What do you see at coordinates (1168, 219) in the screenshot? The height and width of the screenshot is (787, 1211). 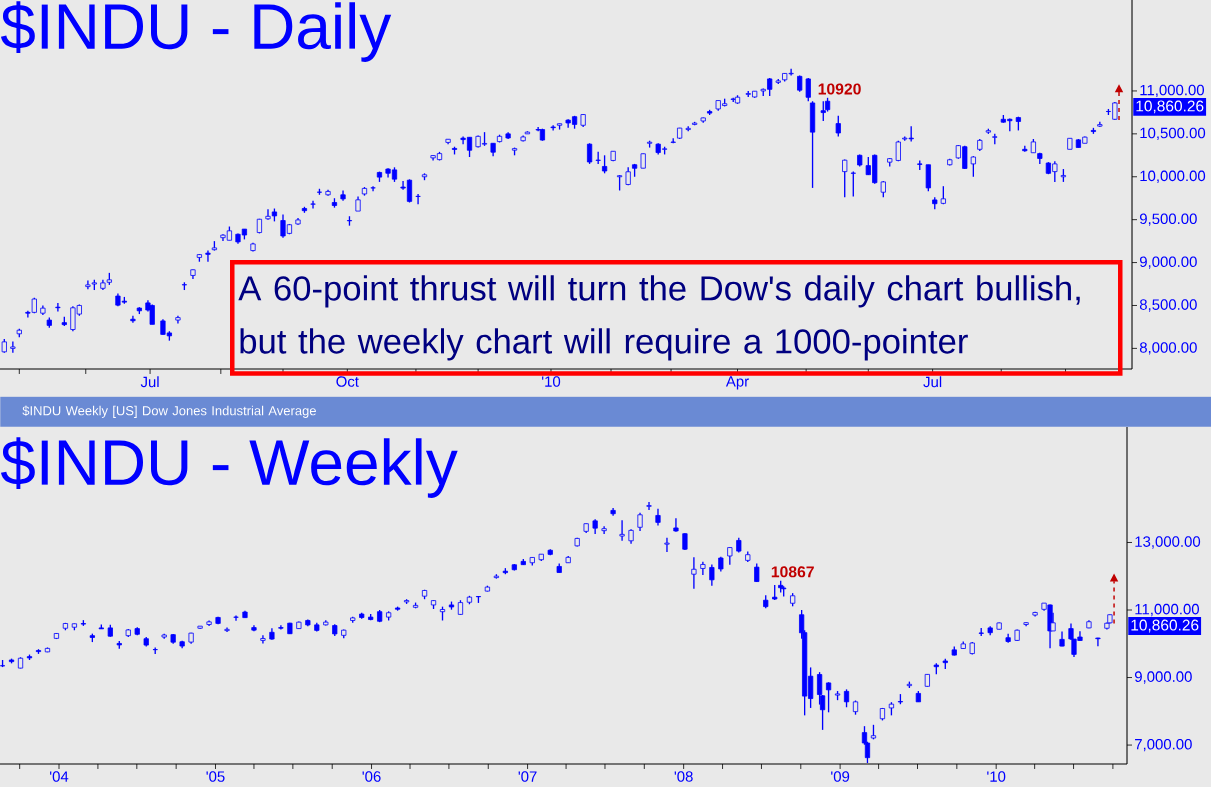 I see `y-tick-label: 9,500.00` at bounding box center [1168, 219].